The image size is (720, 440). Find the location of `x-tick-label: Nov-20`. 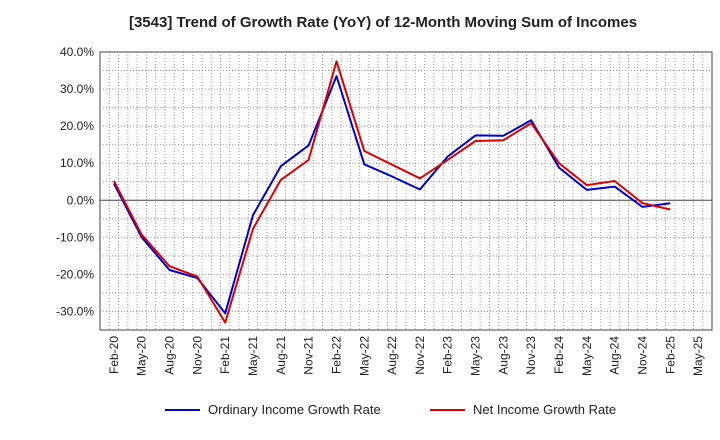

x-tick-label: Nov-20 is located at coordinates (197, 355).